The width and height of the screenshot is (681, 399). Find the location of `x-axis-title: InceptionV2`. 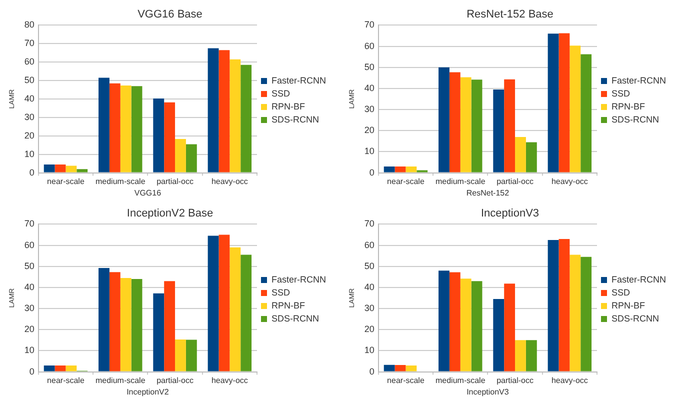

x-axis-title: InceptionV2 is located at coordinates (148, 391).